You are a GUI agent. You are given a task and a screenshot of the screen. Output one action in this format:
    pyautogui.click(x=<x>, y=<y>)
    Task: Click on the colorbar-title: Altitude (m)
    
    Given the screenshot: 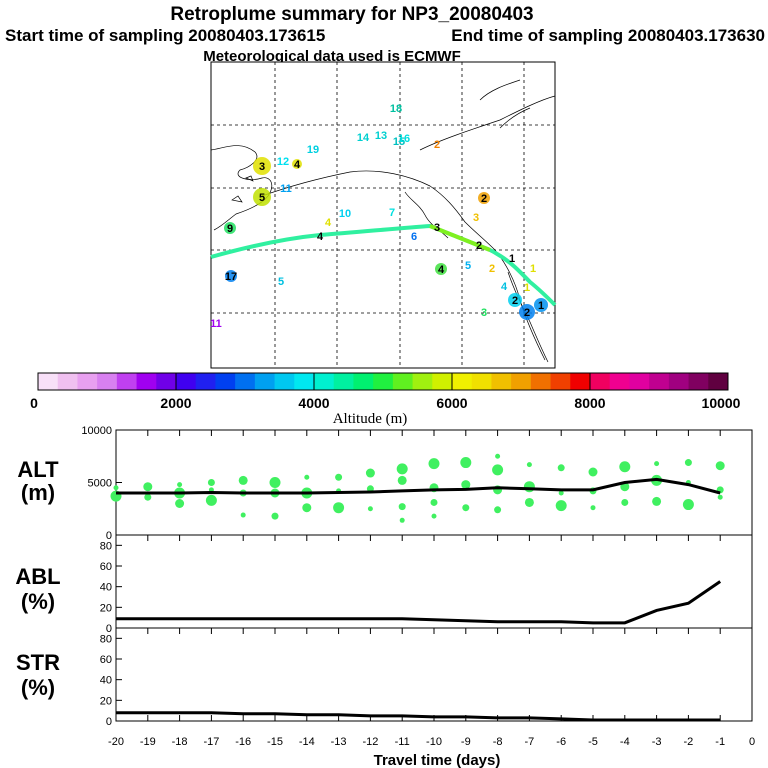 What is the action you would take?
    pyautogui.click(x=370, y=419)
    